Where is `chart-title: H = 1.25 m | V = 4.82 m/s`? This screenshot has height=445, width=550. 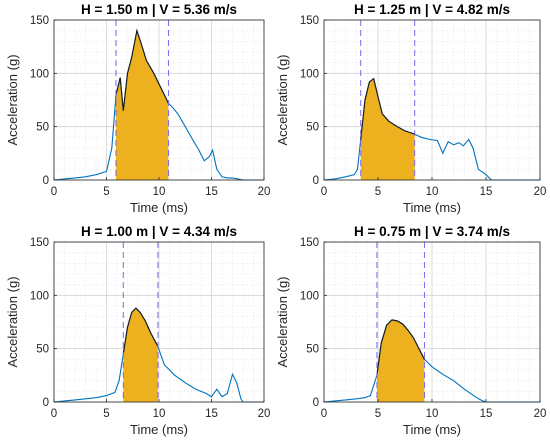
chart-title: H = 1.25 m | V = 4.82 m/s is located at coordinates (432, 9).